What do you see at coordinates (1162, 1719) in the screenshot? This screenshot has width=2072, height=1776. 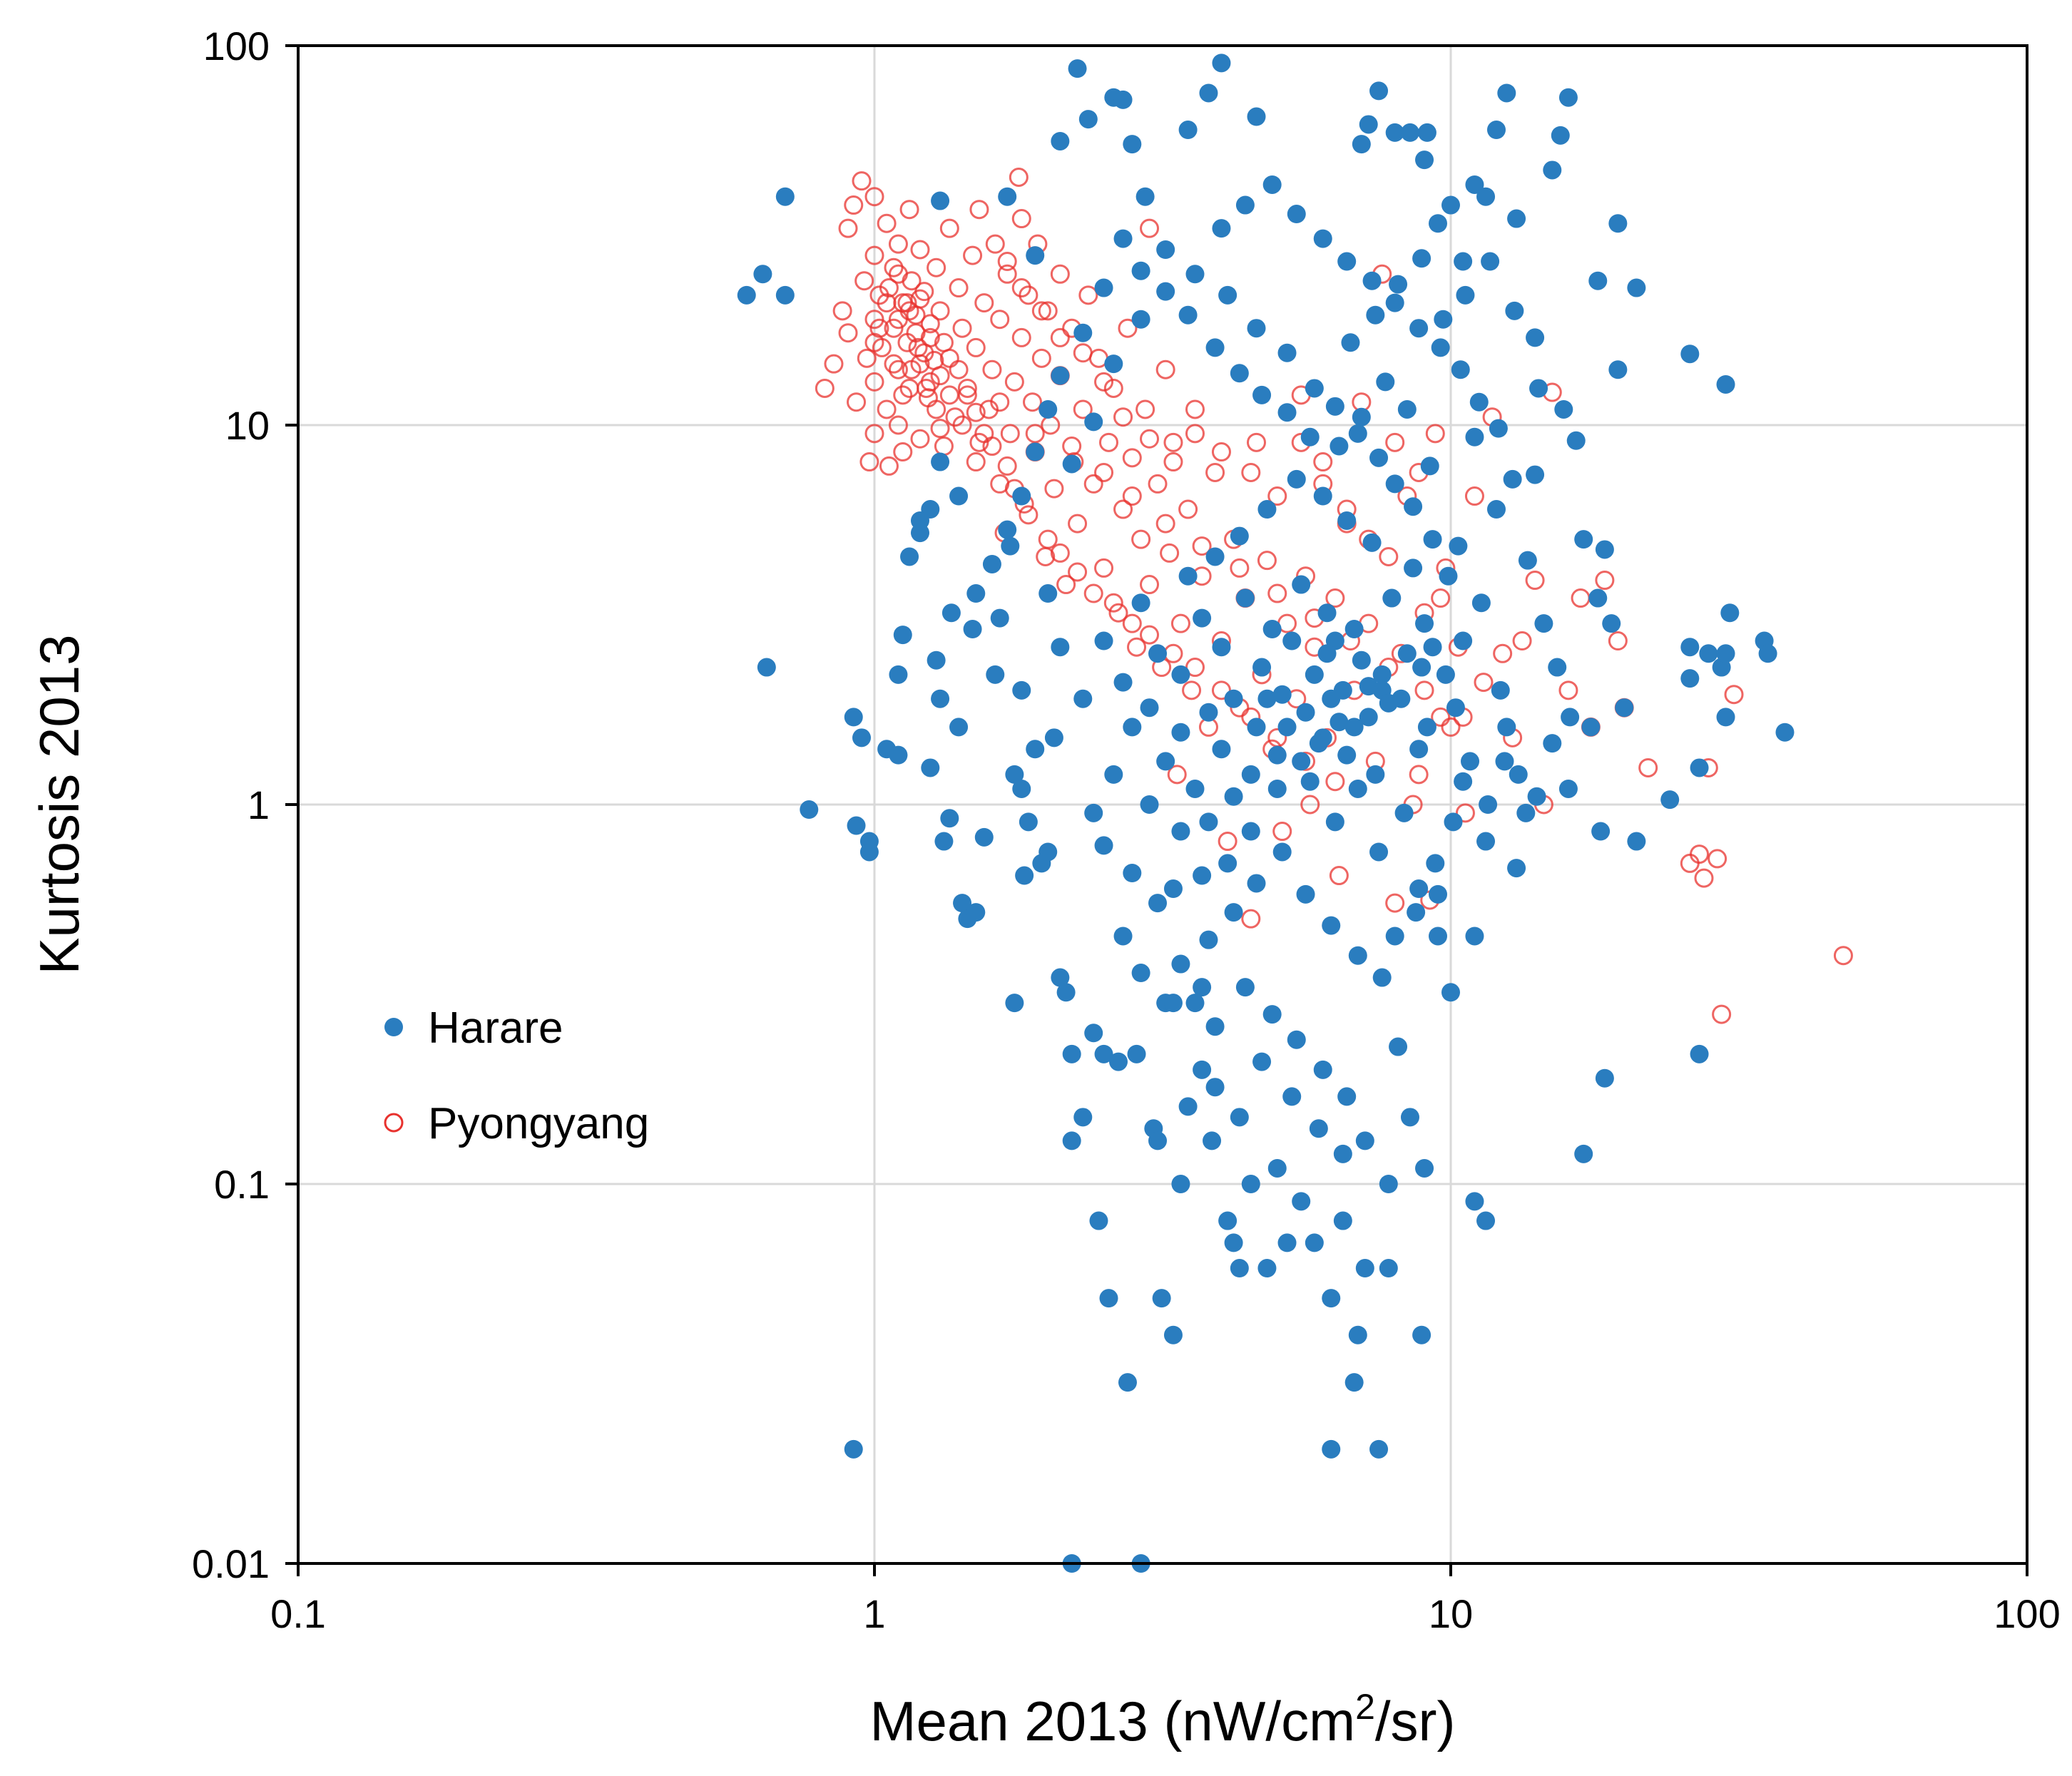 I see `x-axis-title: Mean 2013 (nW/cm2/sr)` at bounding box center [1162, 1719].